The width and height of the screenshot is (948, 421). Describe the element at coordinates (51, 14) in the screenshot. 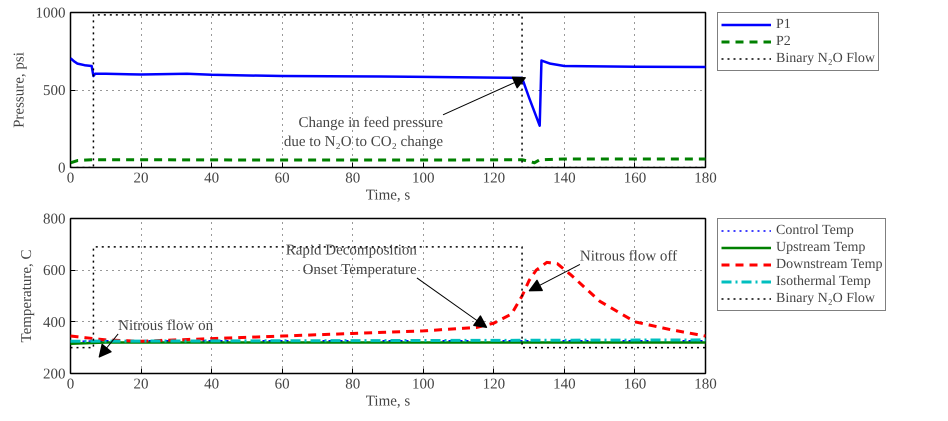

I see `y-tick-label: 1000` at that location.